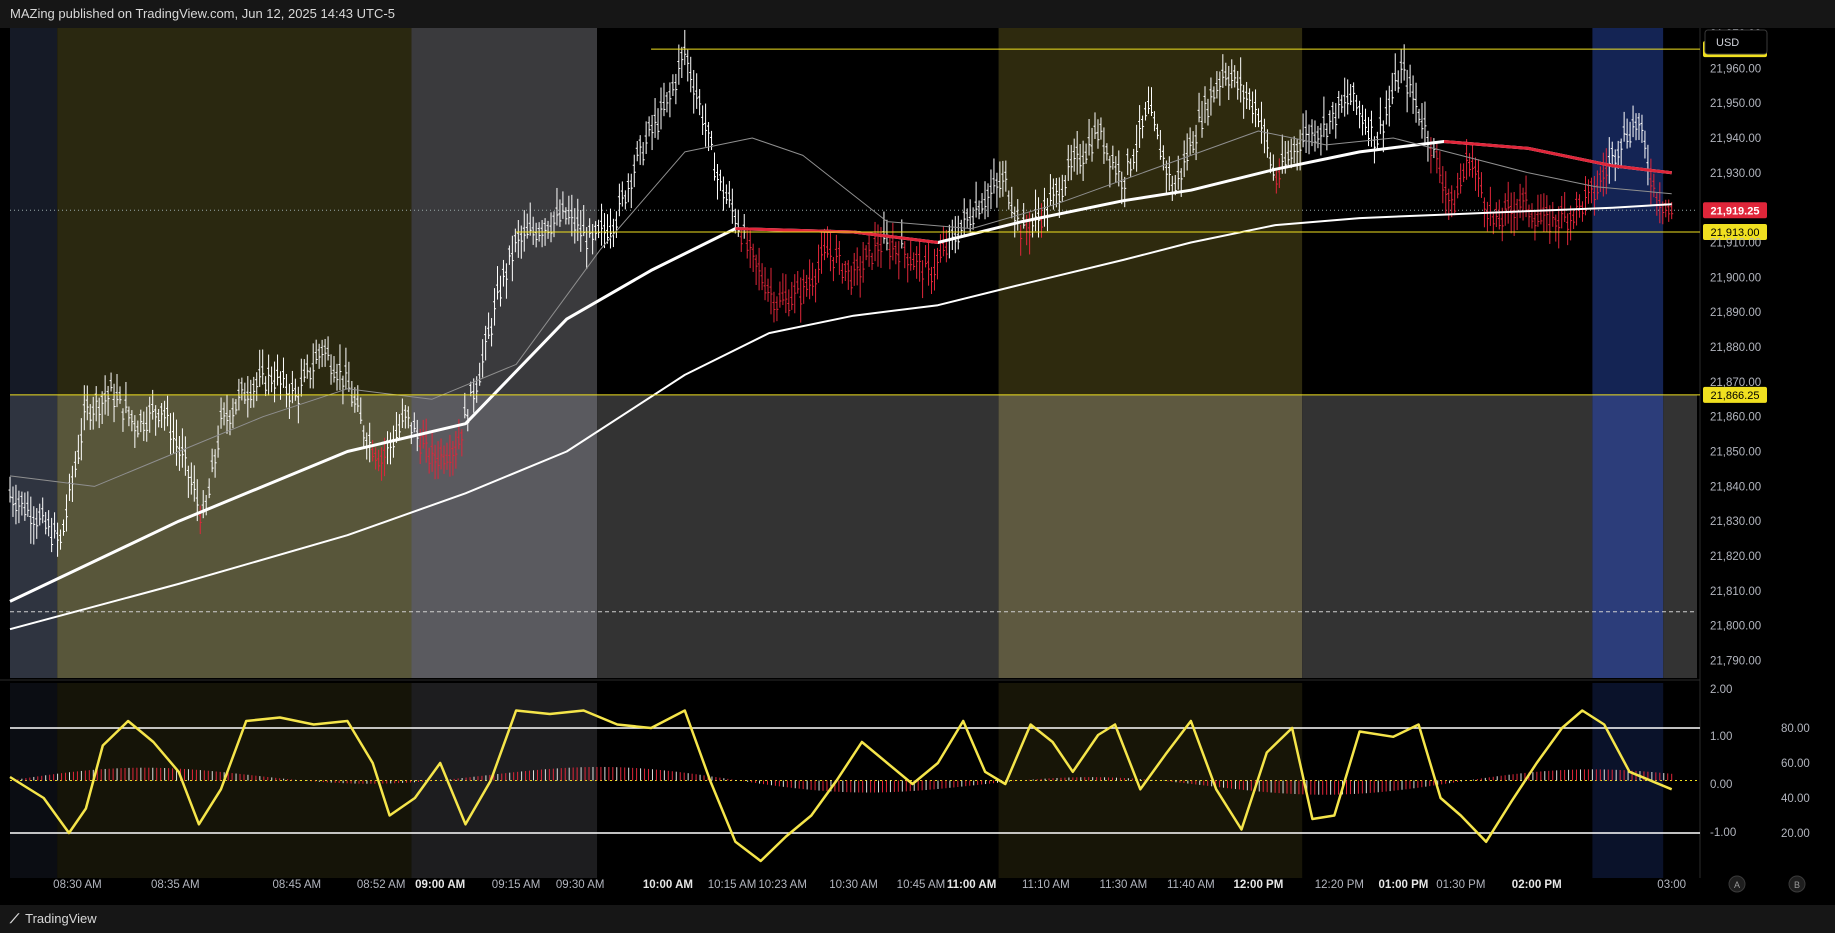 This screenshot has width=1835, height=933. Describe the element at coordinates (782, 885) in the screenshot. I see `time-tick-label: 10:23 AM` at that location.